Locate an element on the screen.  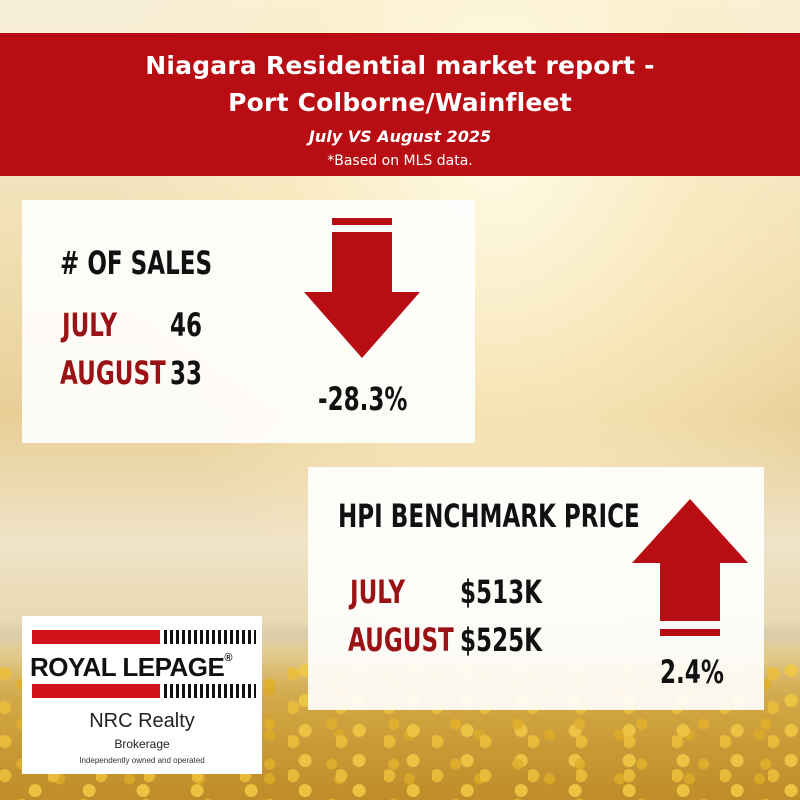
hpi-label-august: AUGUST is located at coordinates (401, 640).